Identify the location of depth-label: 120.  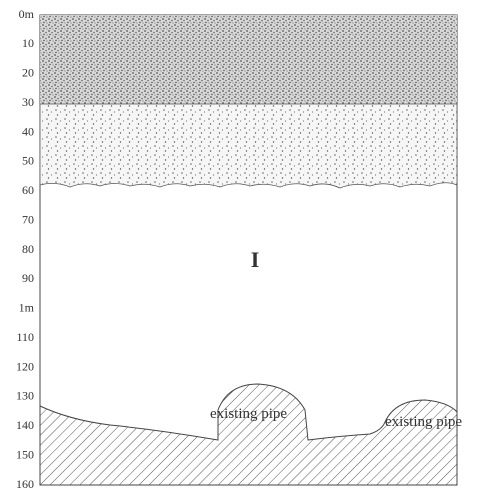
(25, 366).